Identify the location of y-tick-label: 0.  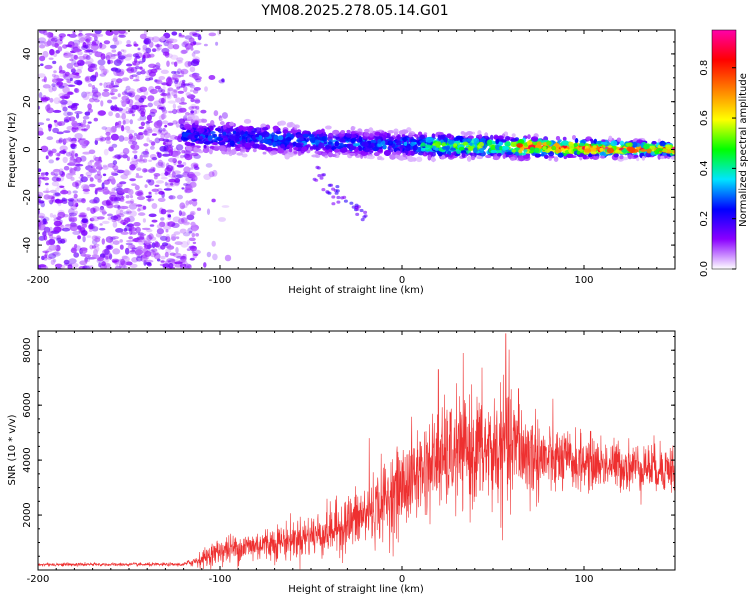
(27, 149).